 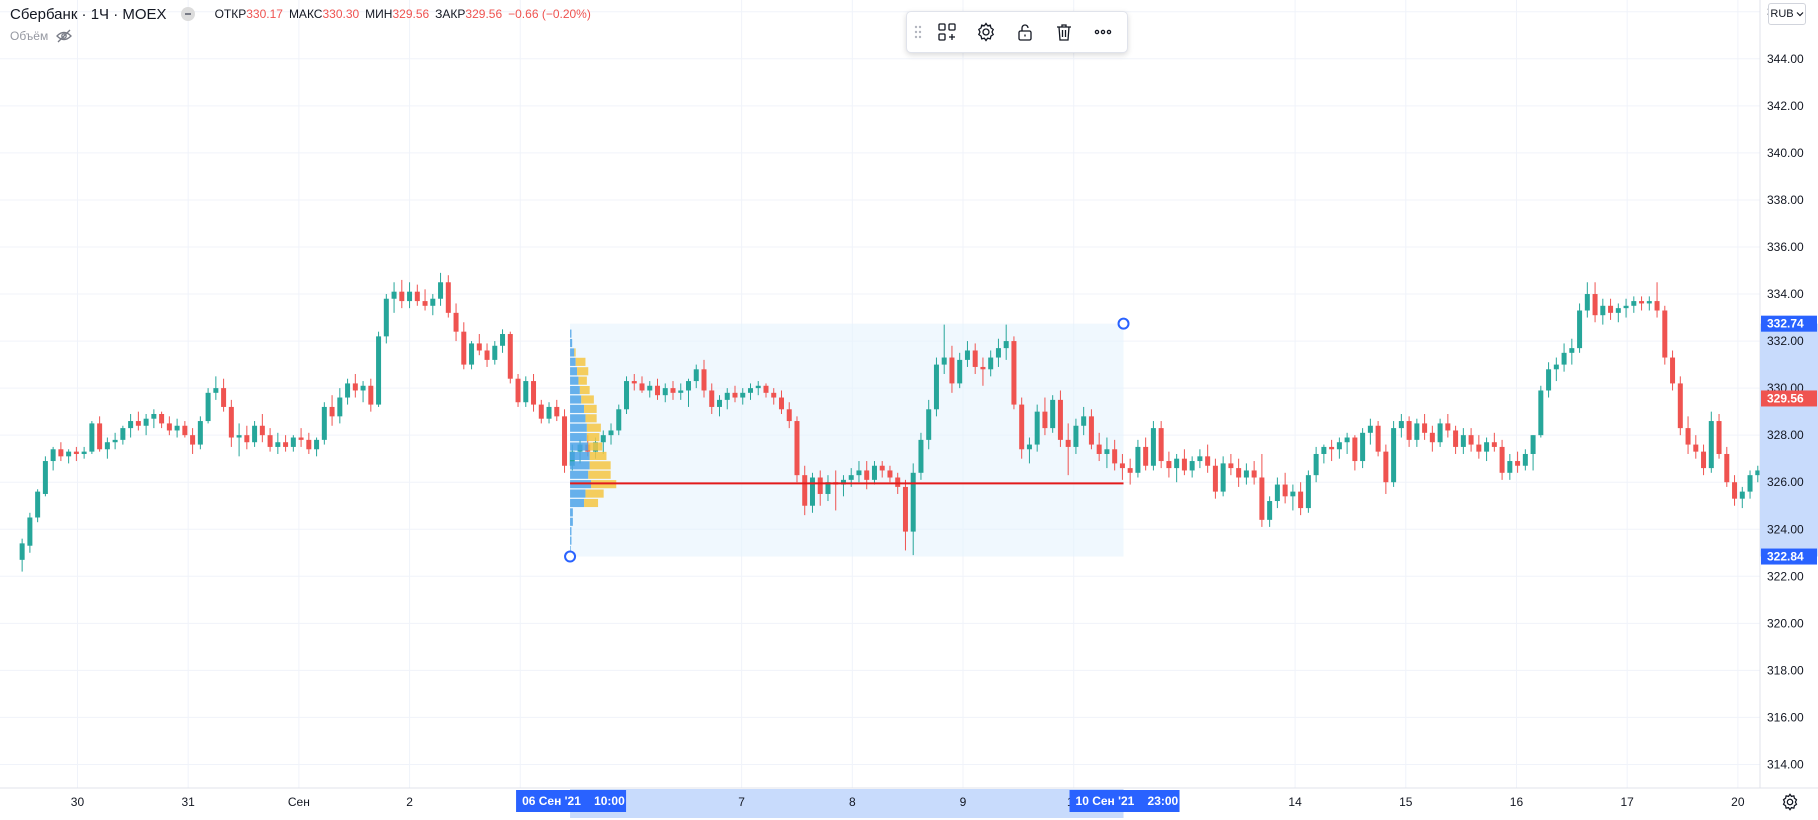 I want to click on time-label-bg, so click(x=1124, y=801).